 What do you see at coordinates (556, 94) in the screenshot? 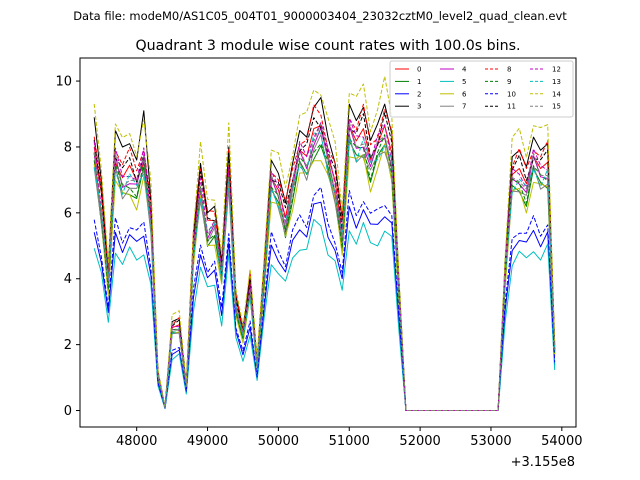
I see `legend-label: 14` at bounding box center [556, 94].